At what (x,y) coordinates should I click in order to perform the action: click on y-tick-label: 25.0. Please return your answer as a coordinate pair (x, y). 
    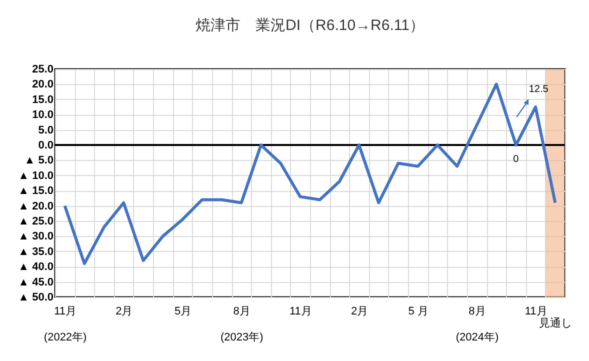
    Looking at the image, I should click on (43, 70).